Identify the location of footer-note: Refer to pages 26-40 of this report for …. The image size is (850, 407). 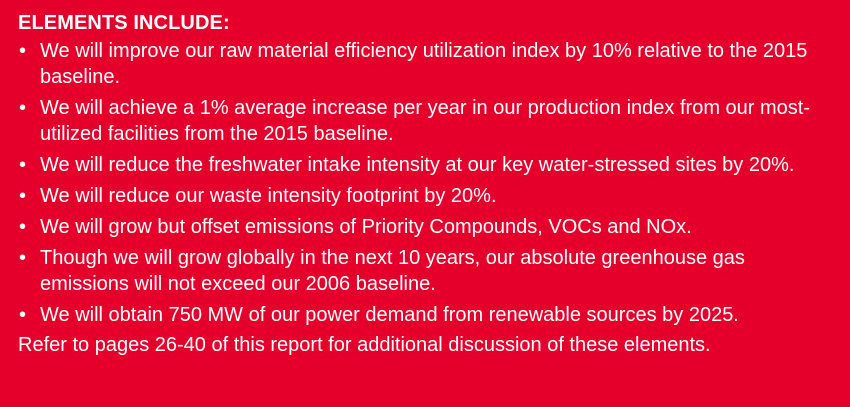
(364, 345).